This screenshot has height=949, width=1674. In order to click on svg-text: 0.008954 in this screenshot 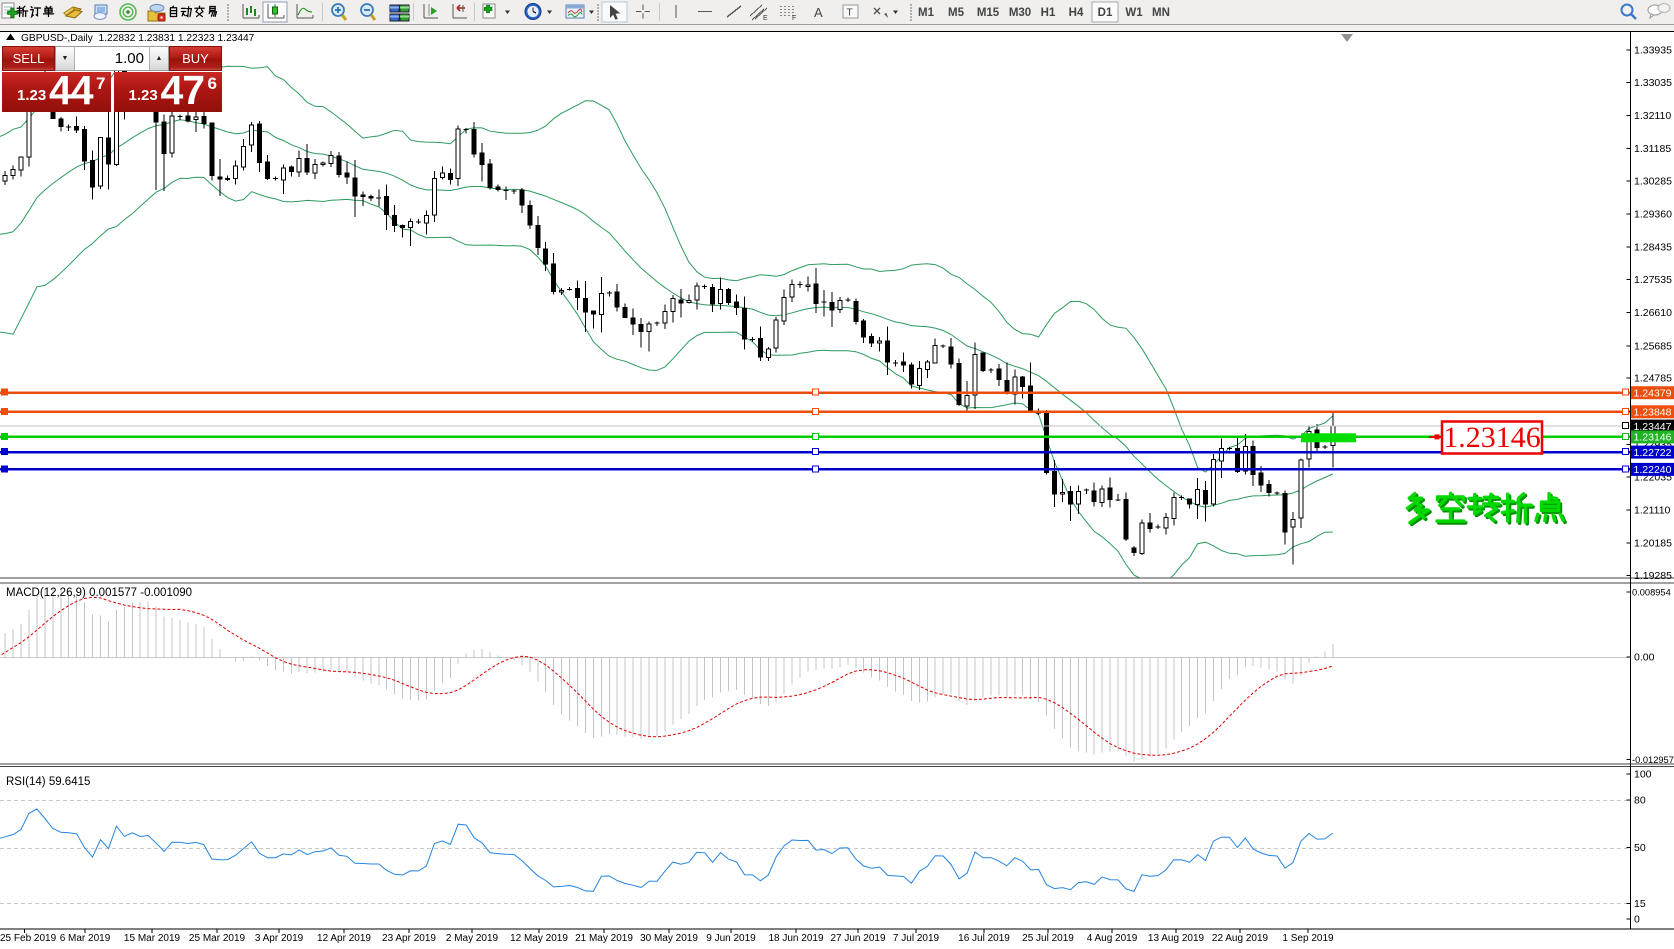, I will do `click(1651, 593)`.